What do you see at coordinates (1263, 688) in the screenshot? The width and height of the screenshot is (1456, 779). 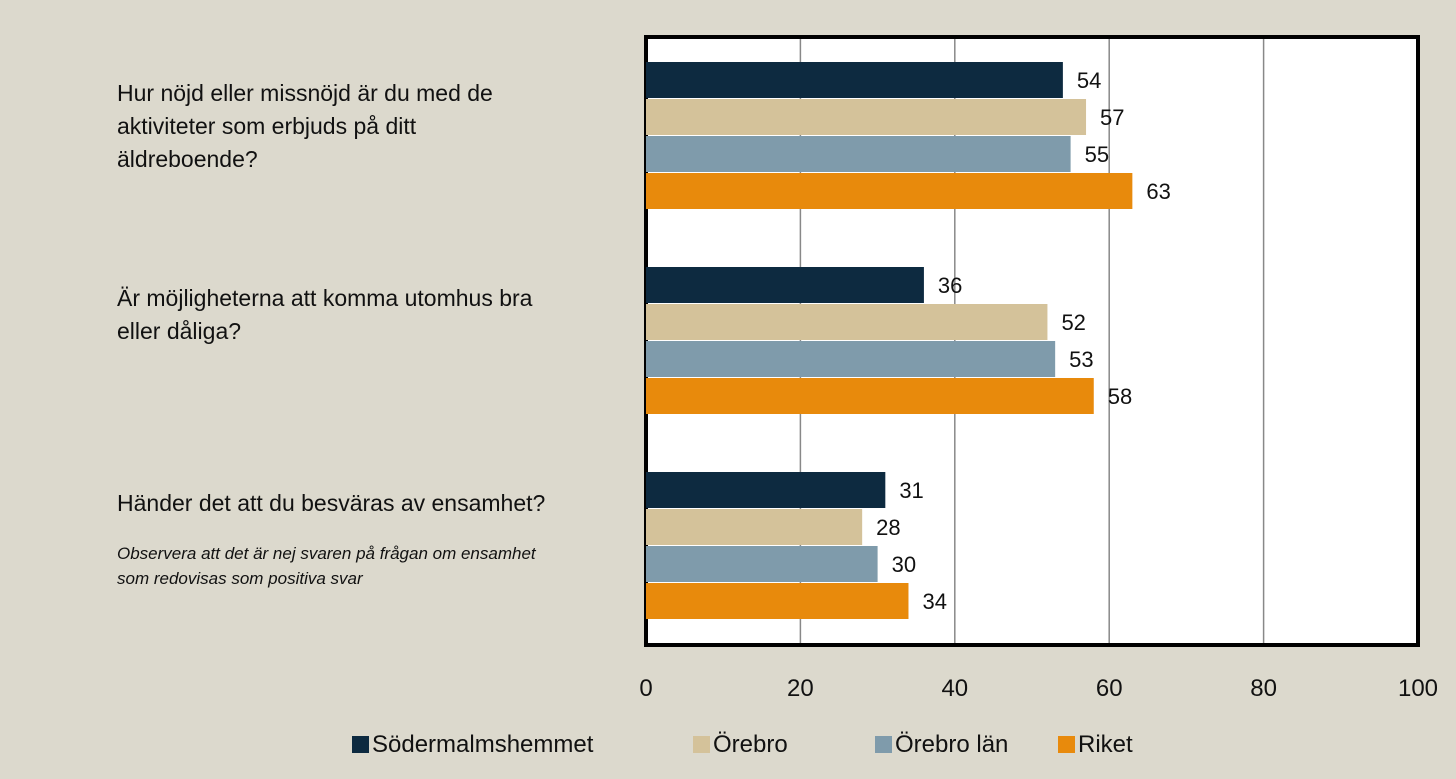 I see `x-tick-label: 80` at bounding box center [1263, 688].